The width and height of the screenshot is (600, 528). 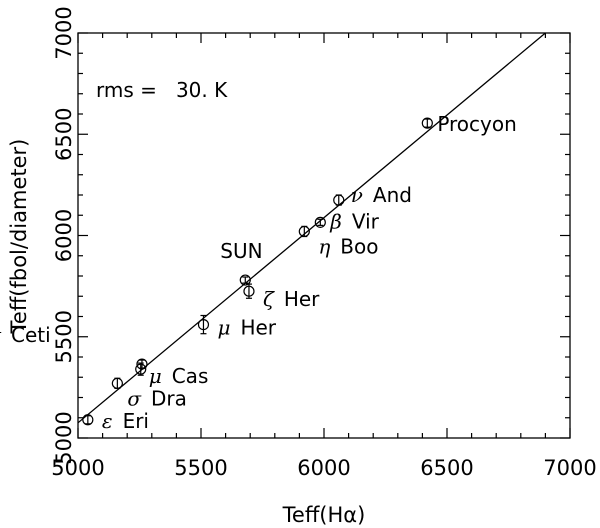 I want to click on y-tick-label: 5000, so click(x=64, y=437).